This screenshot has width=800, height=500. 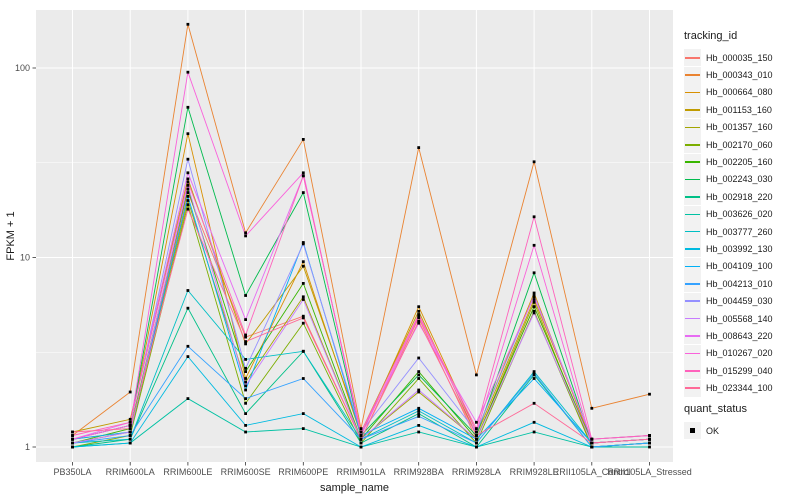 I want to click on y-tick-label: 1, so click(x=27, y=447).